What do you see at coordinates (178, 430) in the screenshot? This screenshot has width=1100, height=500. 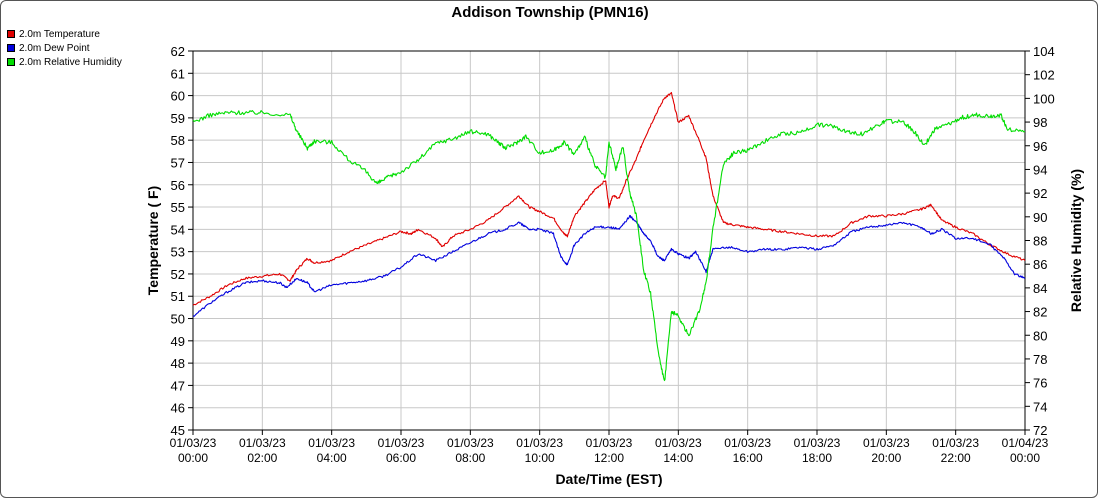 I see `y-tick-label: 45` at bounding box center [178, 430].